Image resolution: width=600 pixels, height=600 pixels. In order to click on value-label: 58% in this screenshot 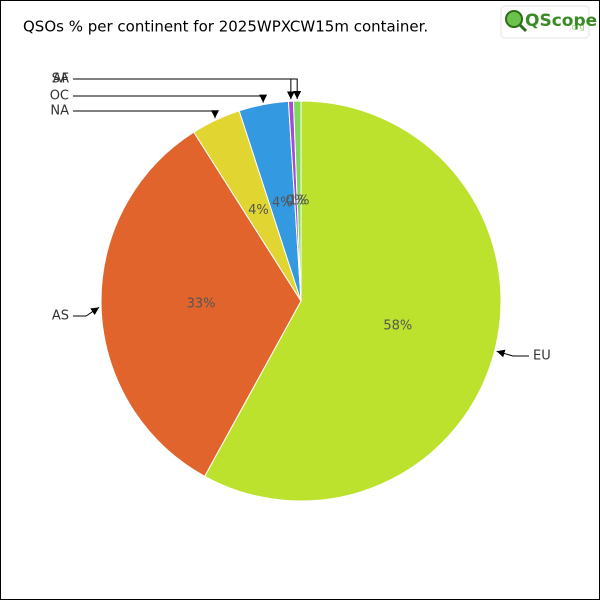, I will do `click(397, 325)`.